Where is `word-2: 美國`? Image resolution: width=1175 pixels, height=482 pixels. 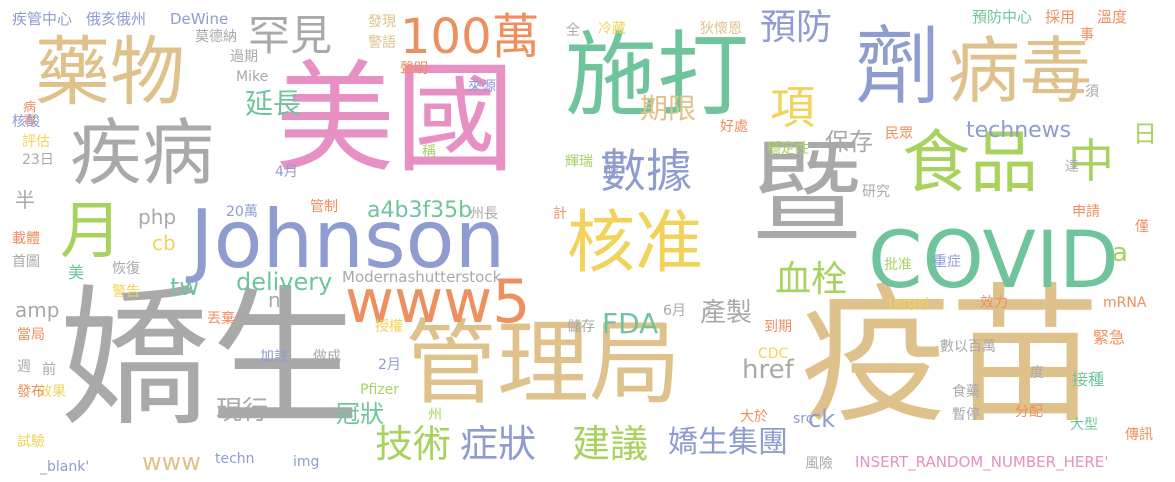
word-2: 美國 is located at coordinates (395, 119).